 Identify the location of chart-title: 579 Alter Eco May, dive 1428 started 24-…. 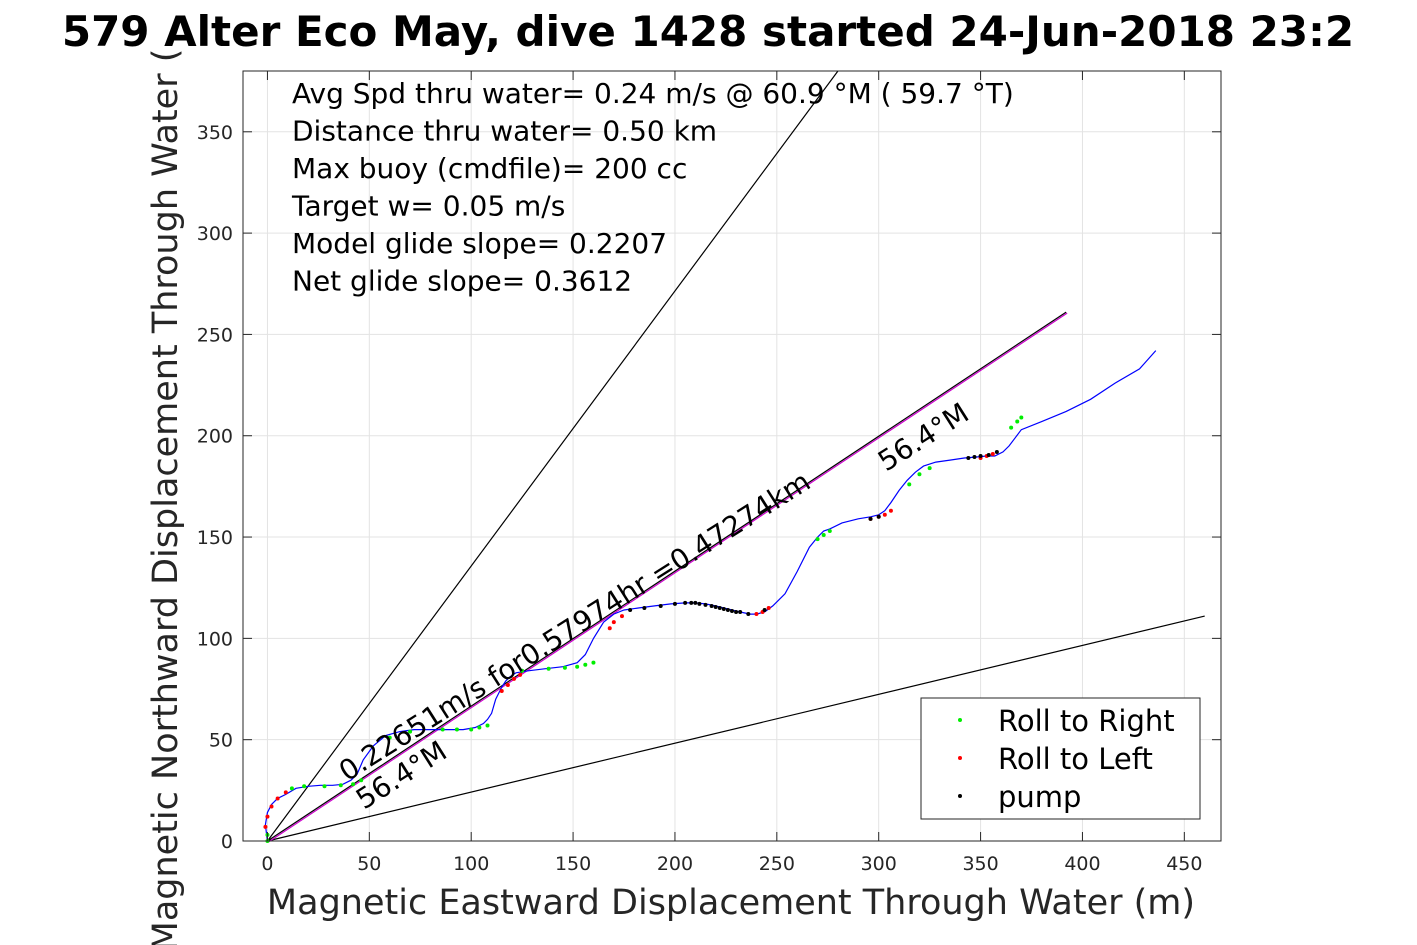
(708, 31).